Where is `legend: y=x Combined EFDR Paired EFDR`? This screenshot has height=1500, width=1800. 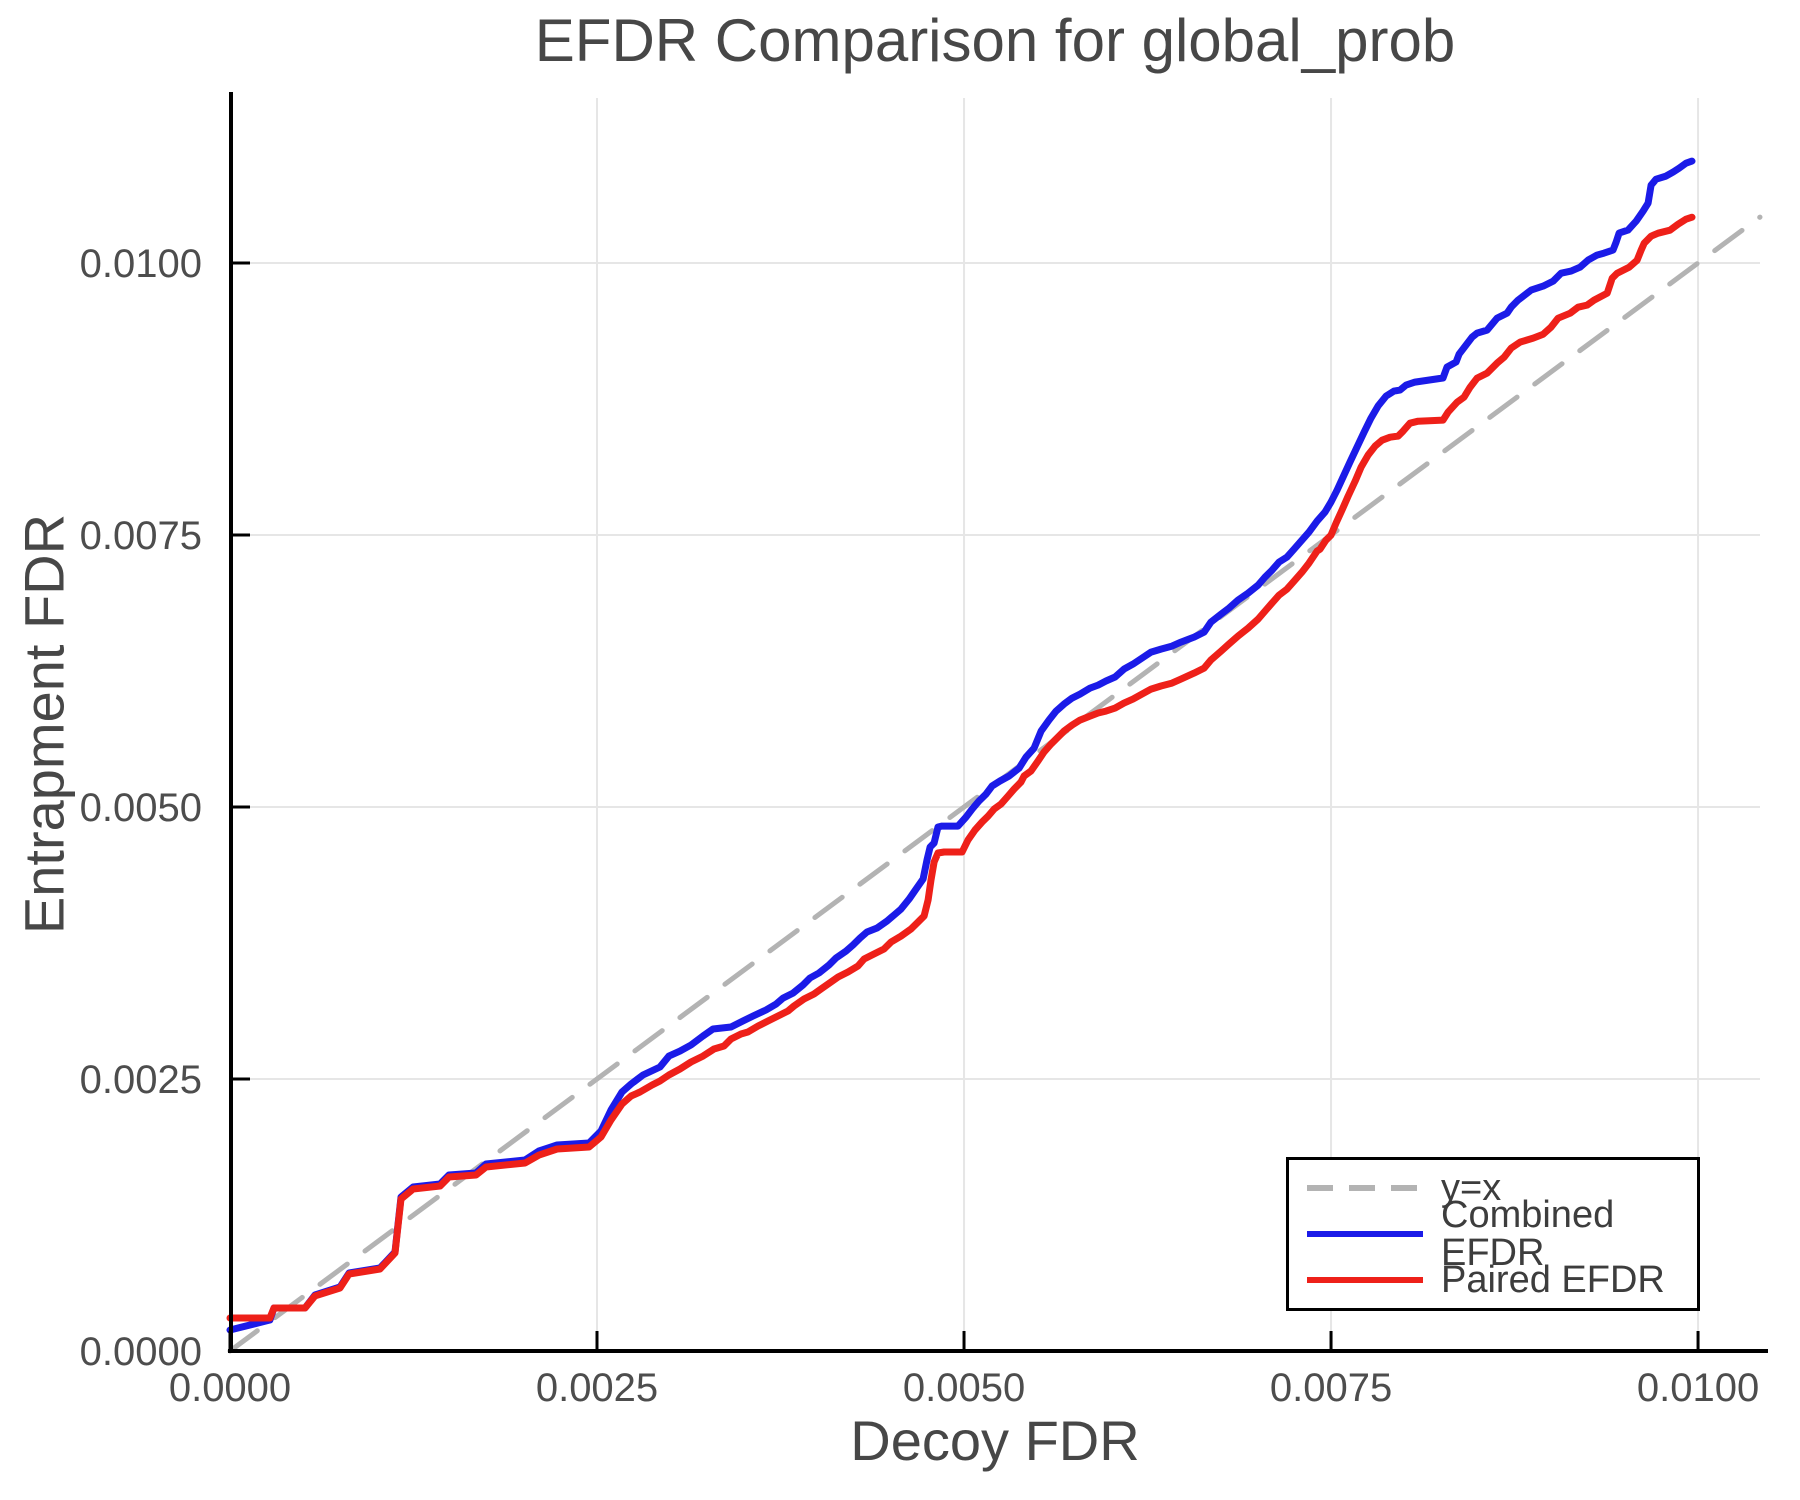 legend: y=x Combined EFDR Paired EFDR is located at coordinates (1493, 1234).